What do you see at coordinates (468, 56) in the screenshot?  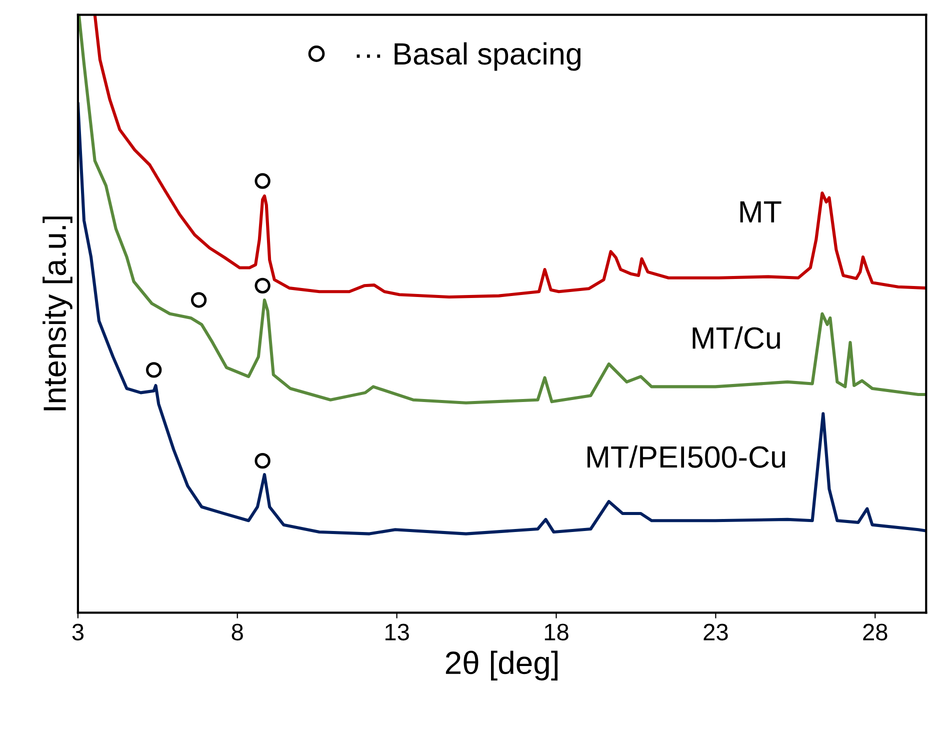 I see `legend-label: ··· Basal spacing` at bounding box center [468, 56].